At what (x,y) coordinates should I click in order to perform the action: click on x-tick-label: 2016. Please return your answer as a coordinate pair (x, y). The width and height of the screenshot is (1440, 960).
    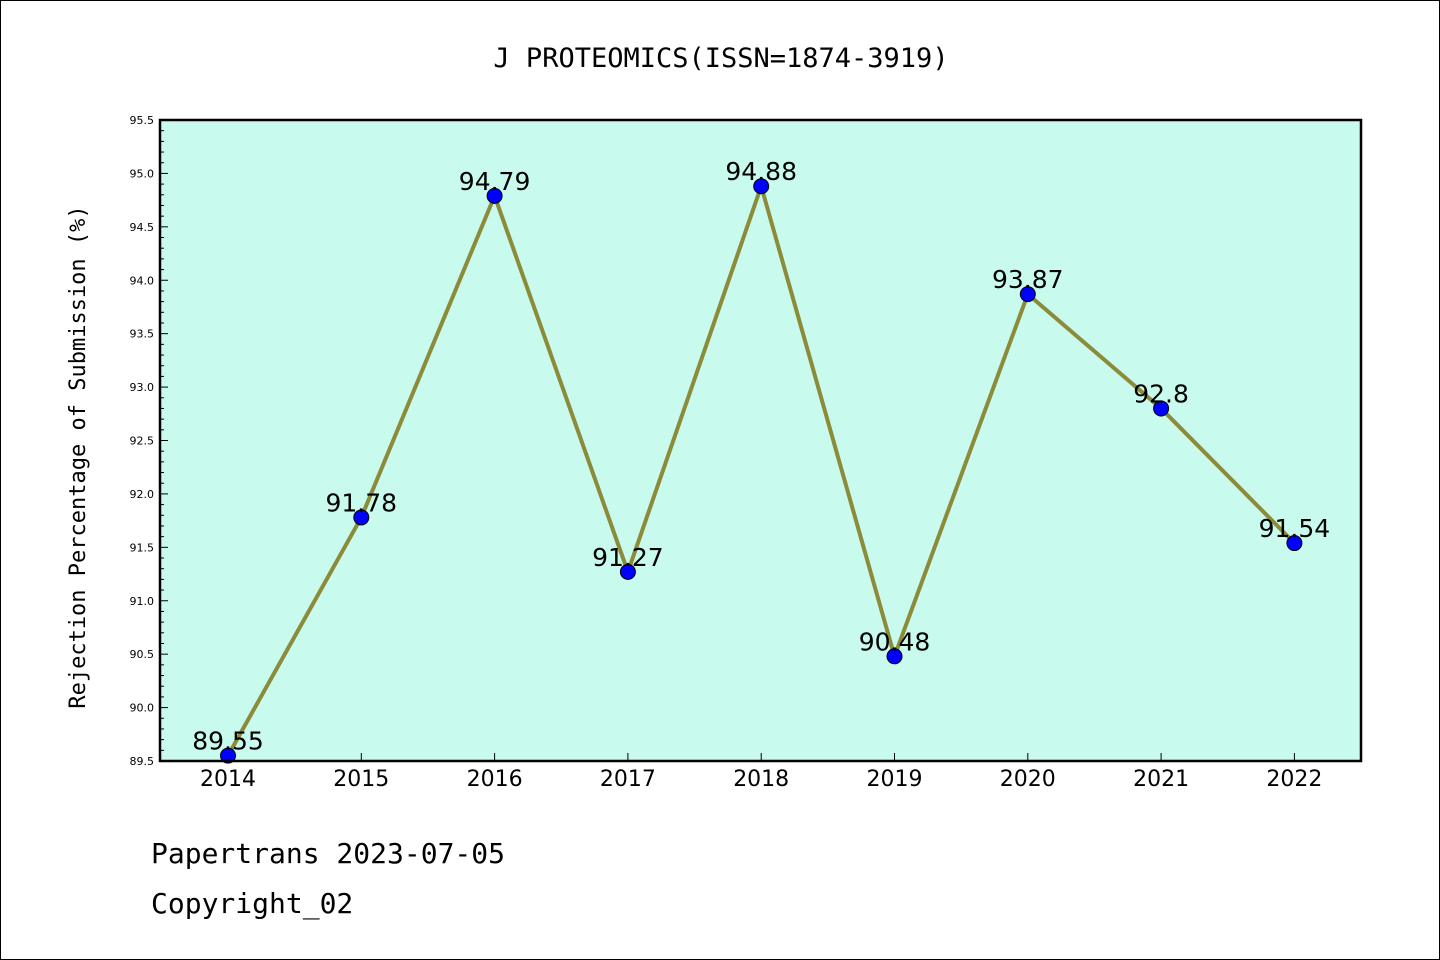
    Looking at the image, I should click on (495, 779).